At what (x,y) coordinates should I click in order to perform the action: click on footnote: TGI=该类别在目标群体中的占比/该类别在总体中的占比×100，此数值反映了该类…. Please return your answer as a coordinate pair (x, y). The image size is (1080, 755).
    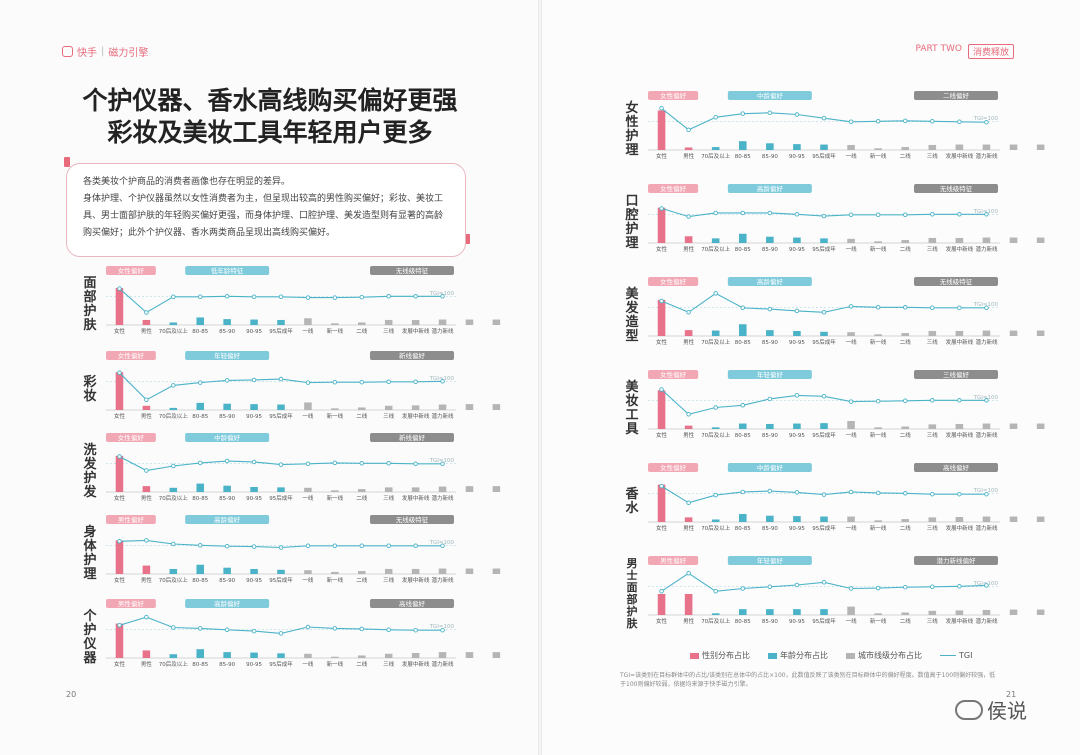
    Looking at the image, I should click on (808, 680).